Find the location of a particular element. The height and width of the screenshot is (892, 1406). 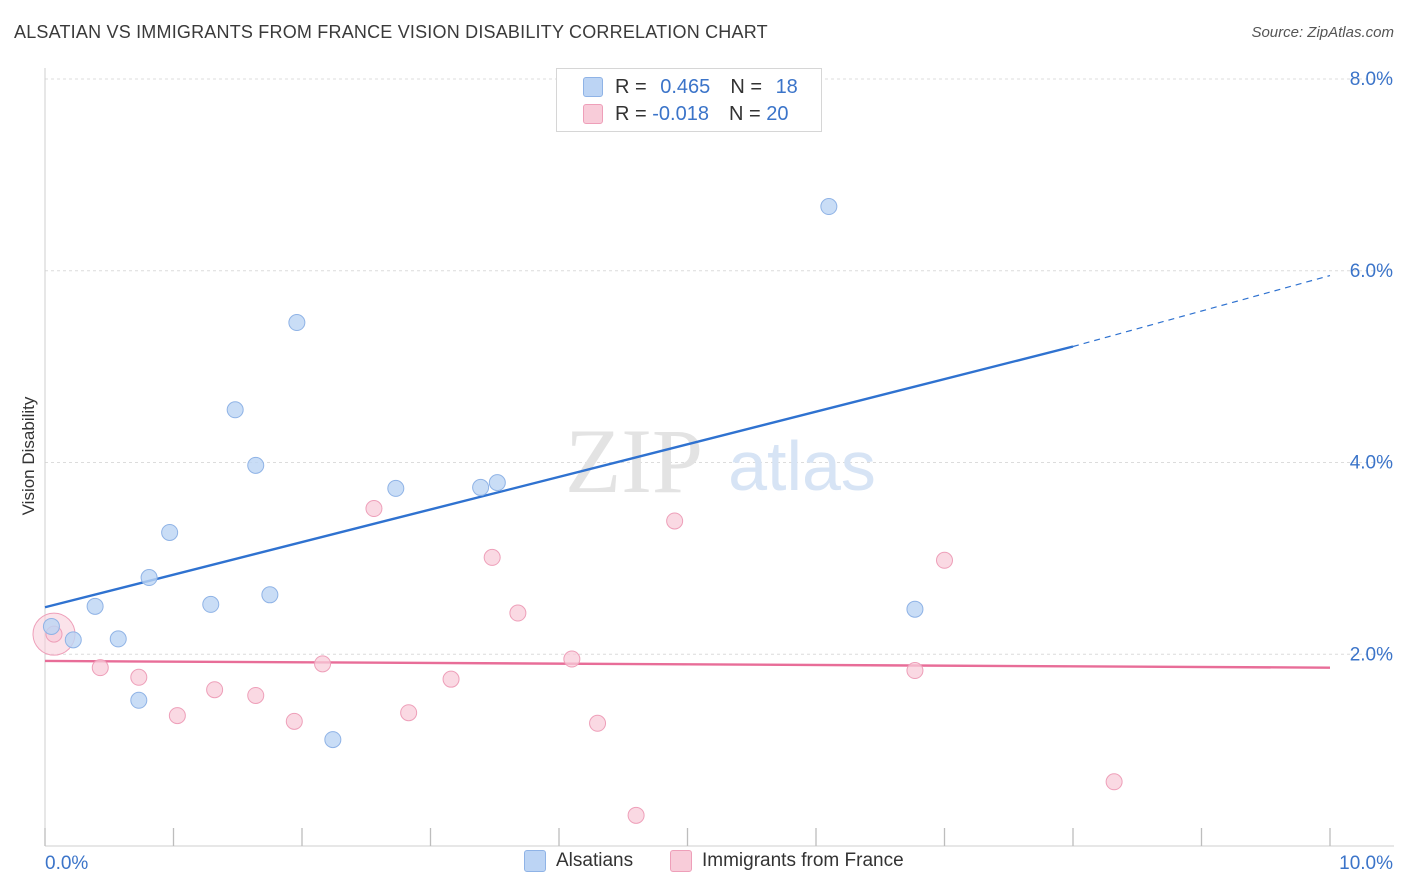

legend-label-alsatians: Alsatians is located at coordinates (595, 860).